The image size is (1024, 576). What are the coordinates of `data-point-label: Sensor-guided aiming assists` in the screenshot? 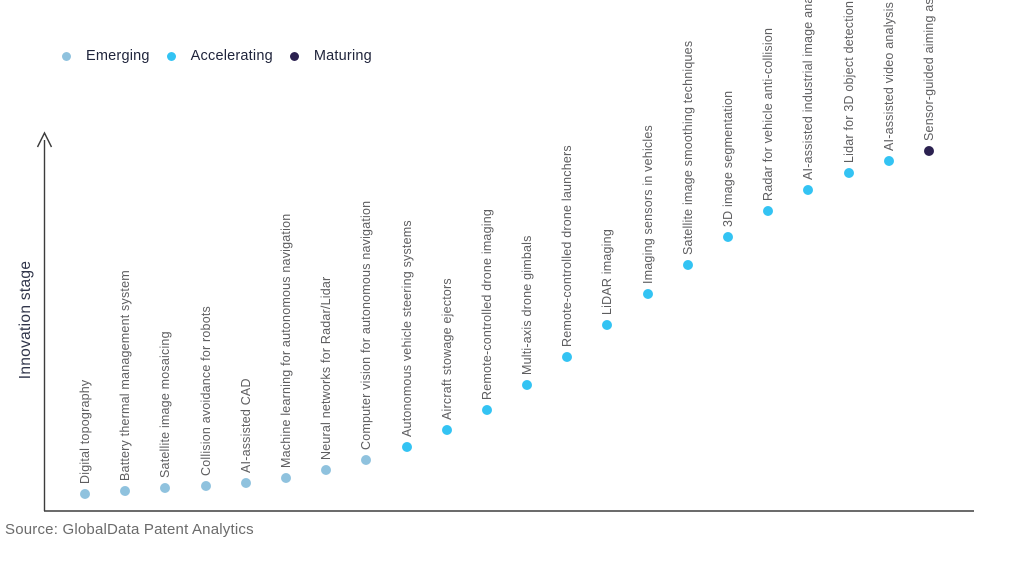 It's located at (928, 71).